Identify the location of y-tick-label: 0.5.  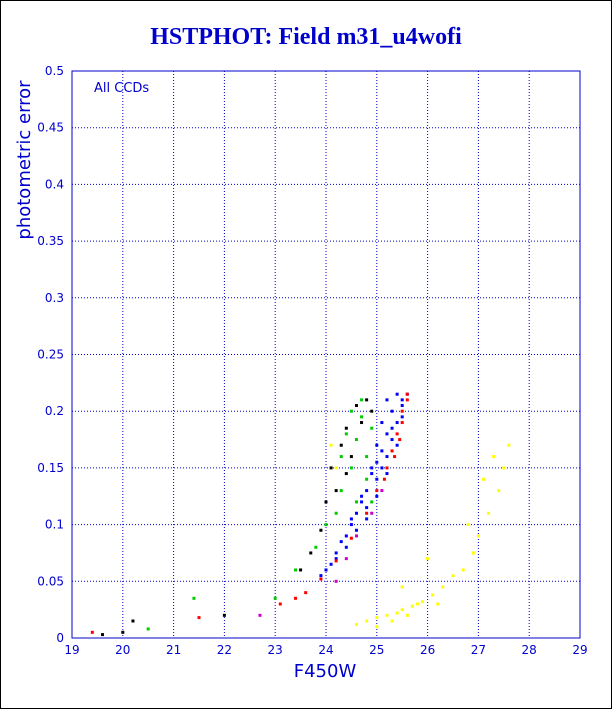
(54, 71).